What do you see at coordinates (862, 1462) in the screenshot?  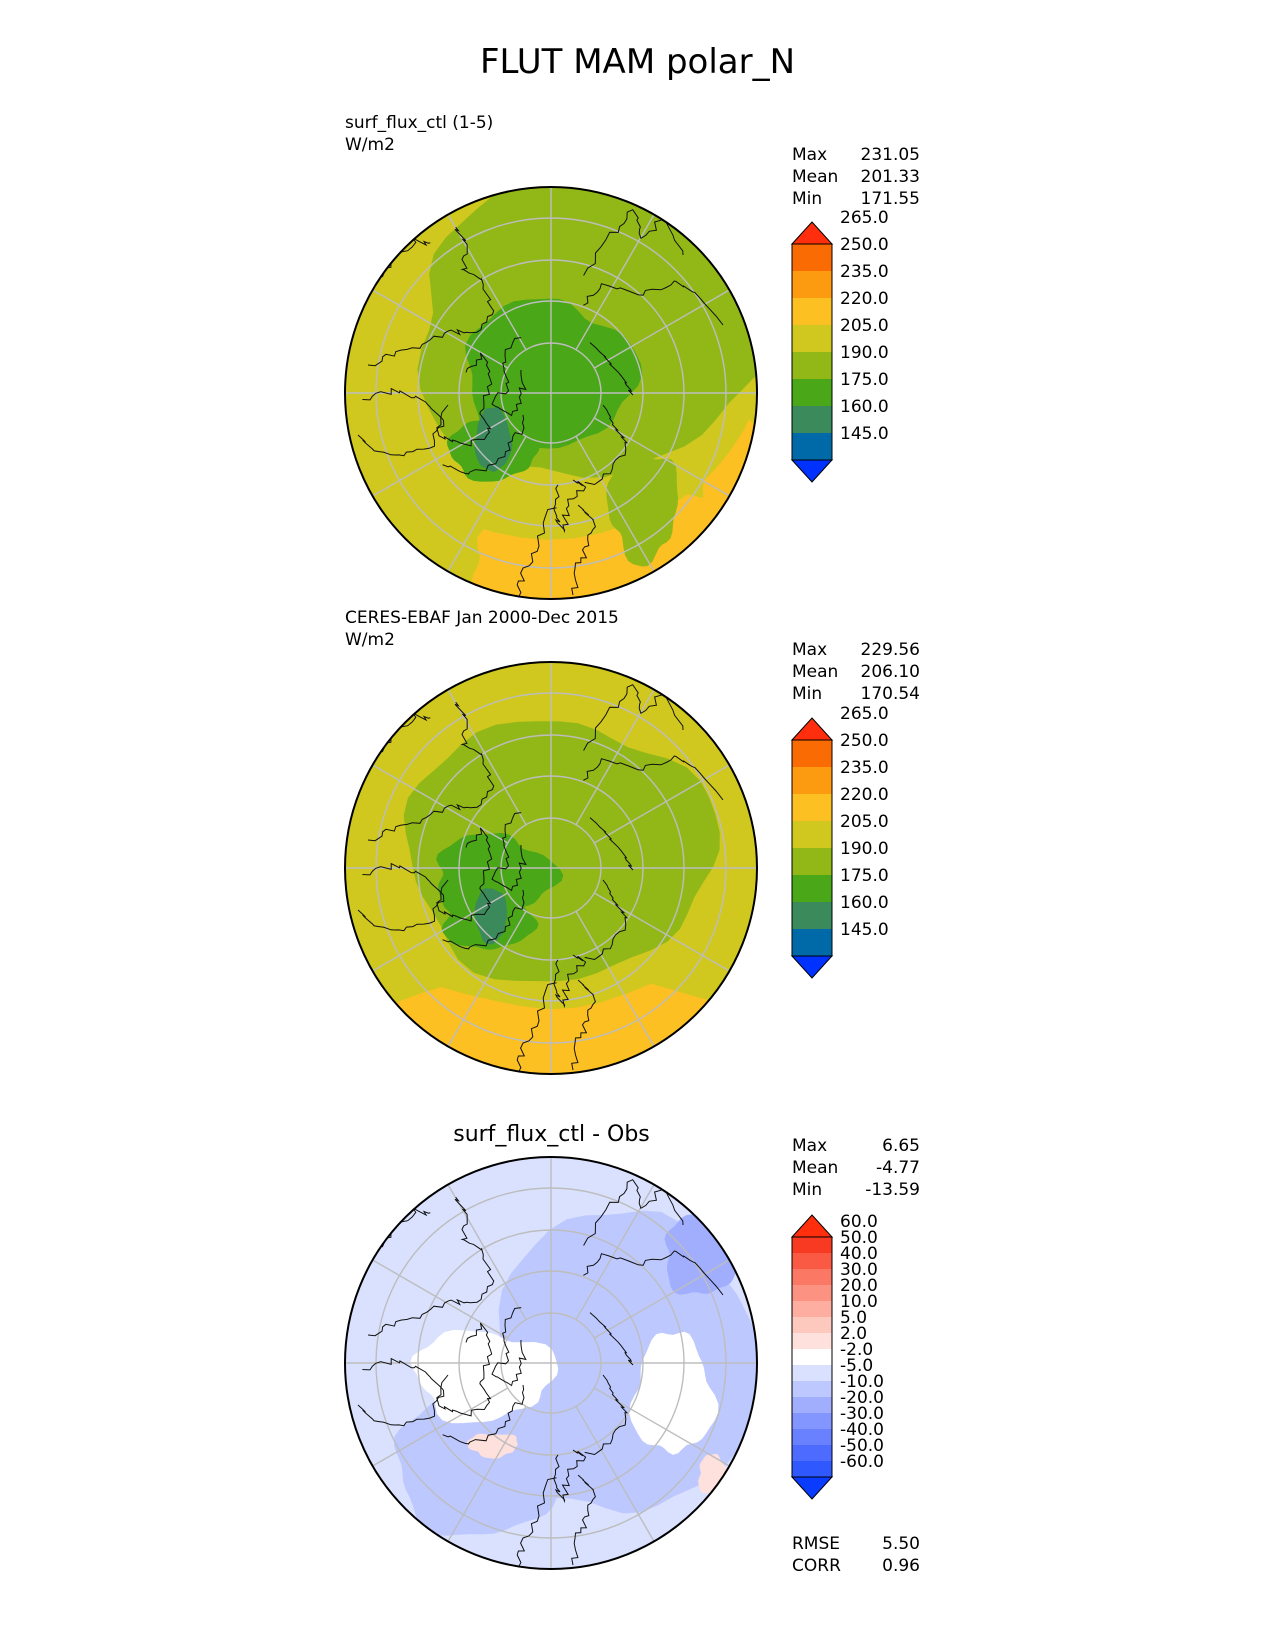 I see `colorbar-tick-label: -60.0` at bounding box center [862, 1462].